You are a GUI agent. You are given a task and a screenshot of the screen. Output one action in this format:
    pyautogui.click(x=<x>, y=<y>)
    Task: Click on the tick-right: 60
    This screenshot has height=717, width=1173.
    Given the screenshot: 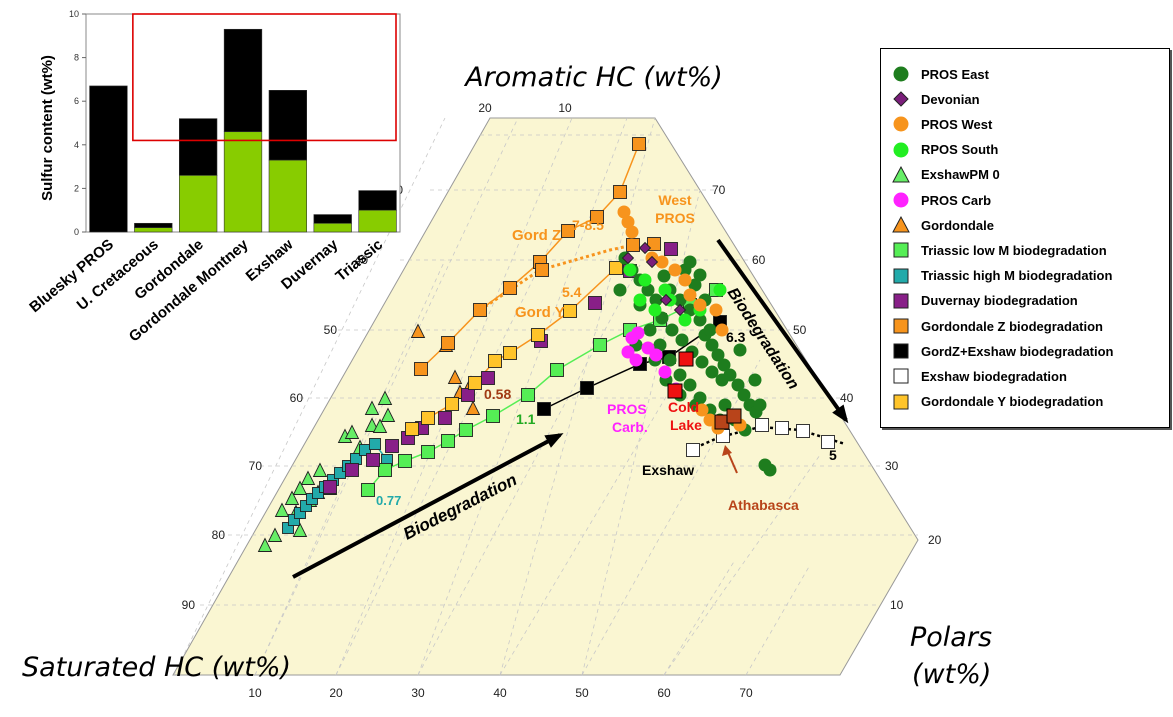 What is the action you would take?
    pyautogui.click(x=759, y=260)
    